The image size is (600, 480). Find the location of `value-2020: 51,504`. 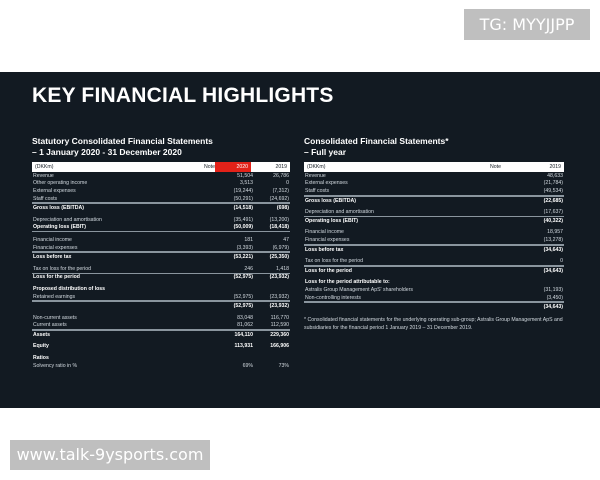

value-2020: 51,504 is located at coordinates (245, 175).